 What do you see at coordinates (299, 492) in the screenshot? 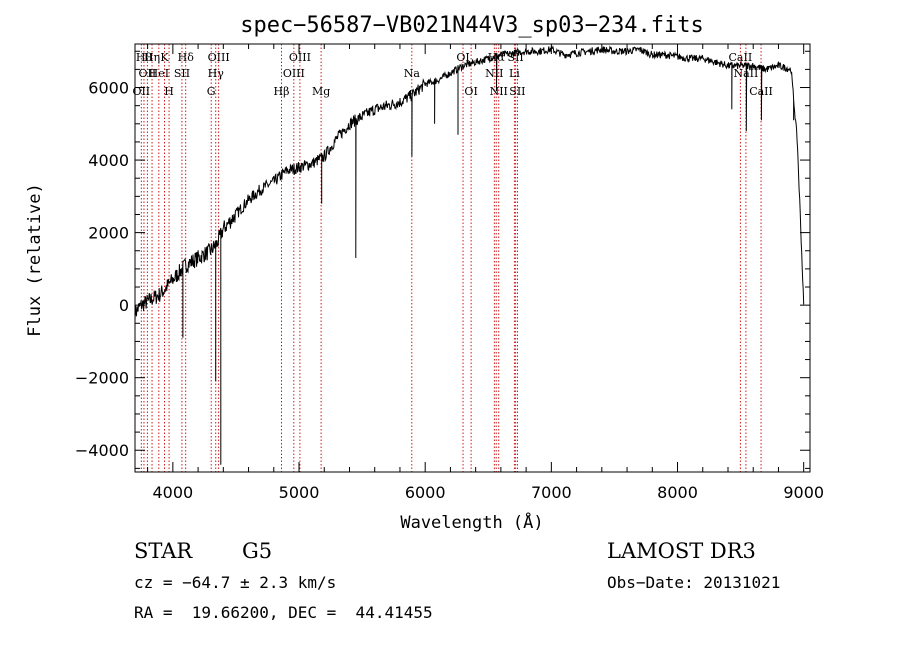
I see `x-tick-label: 5000` at bounding box center [299, 492].